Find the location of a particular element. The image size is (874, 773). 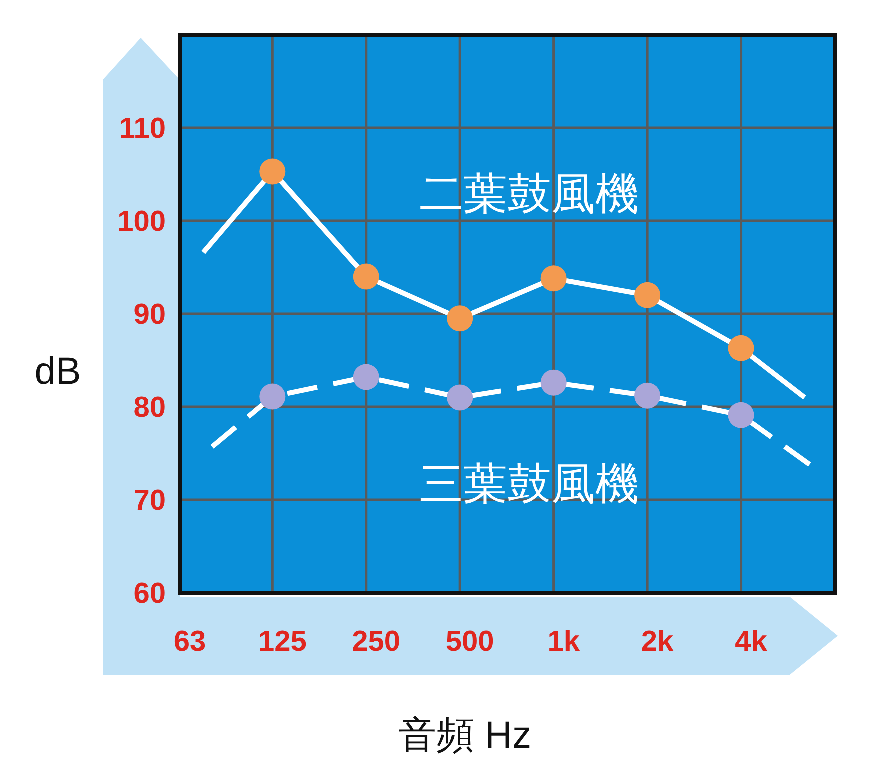

x-tick-label: 500 is located at coordinates (470, 642).